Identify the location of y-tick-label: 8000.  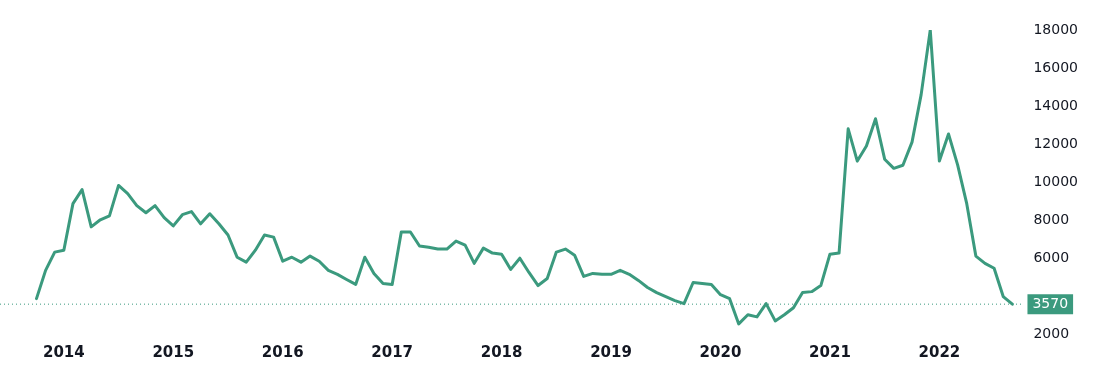
(1051, 218).